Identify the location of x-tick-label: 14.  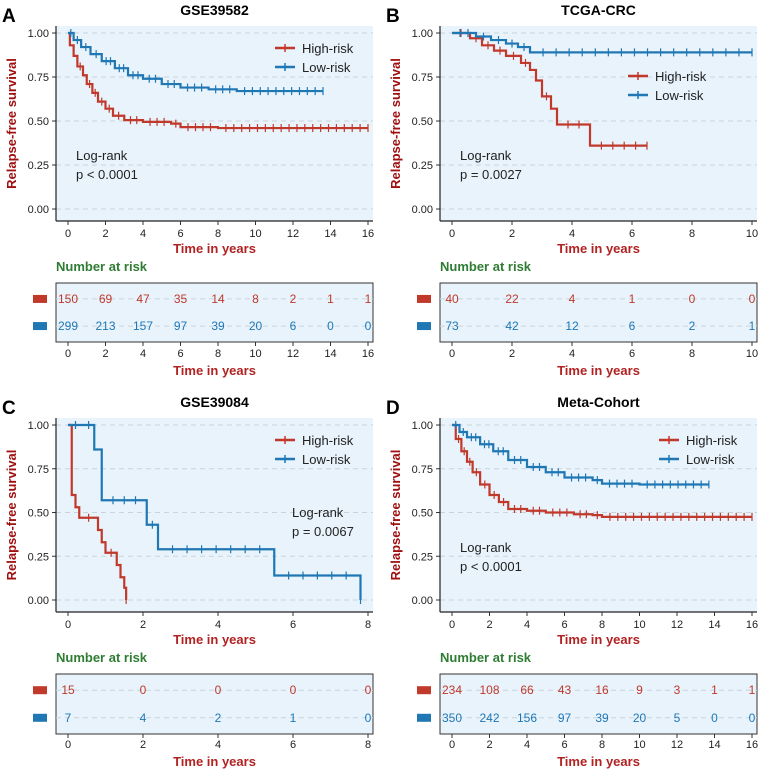
(330, 234).